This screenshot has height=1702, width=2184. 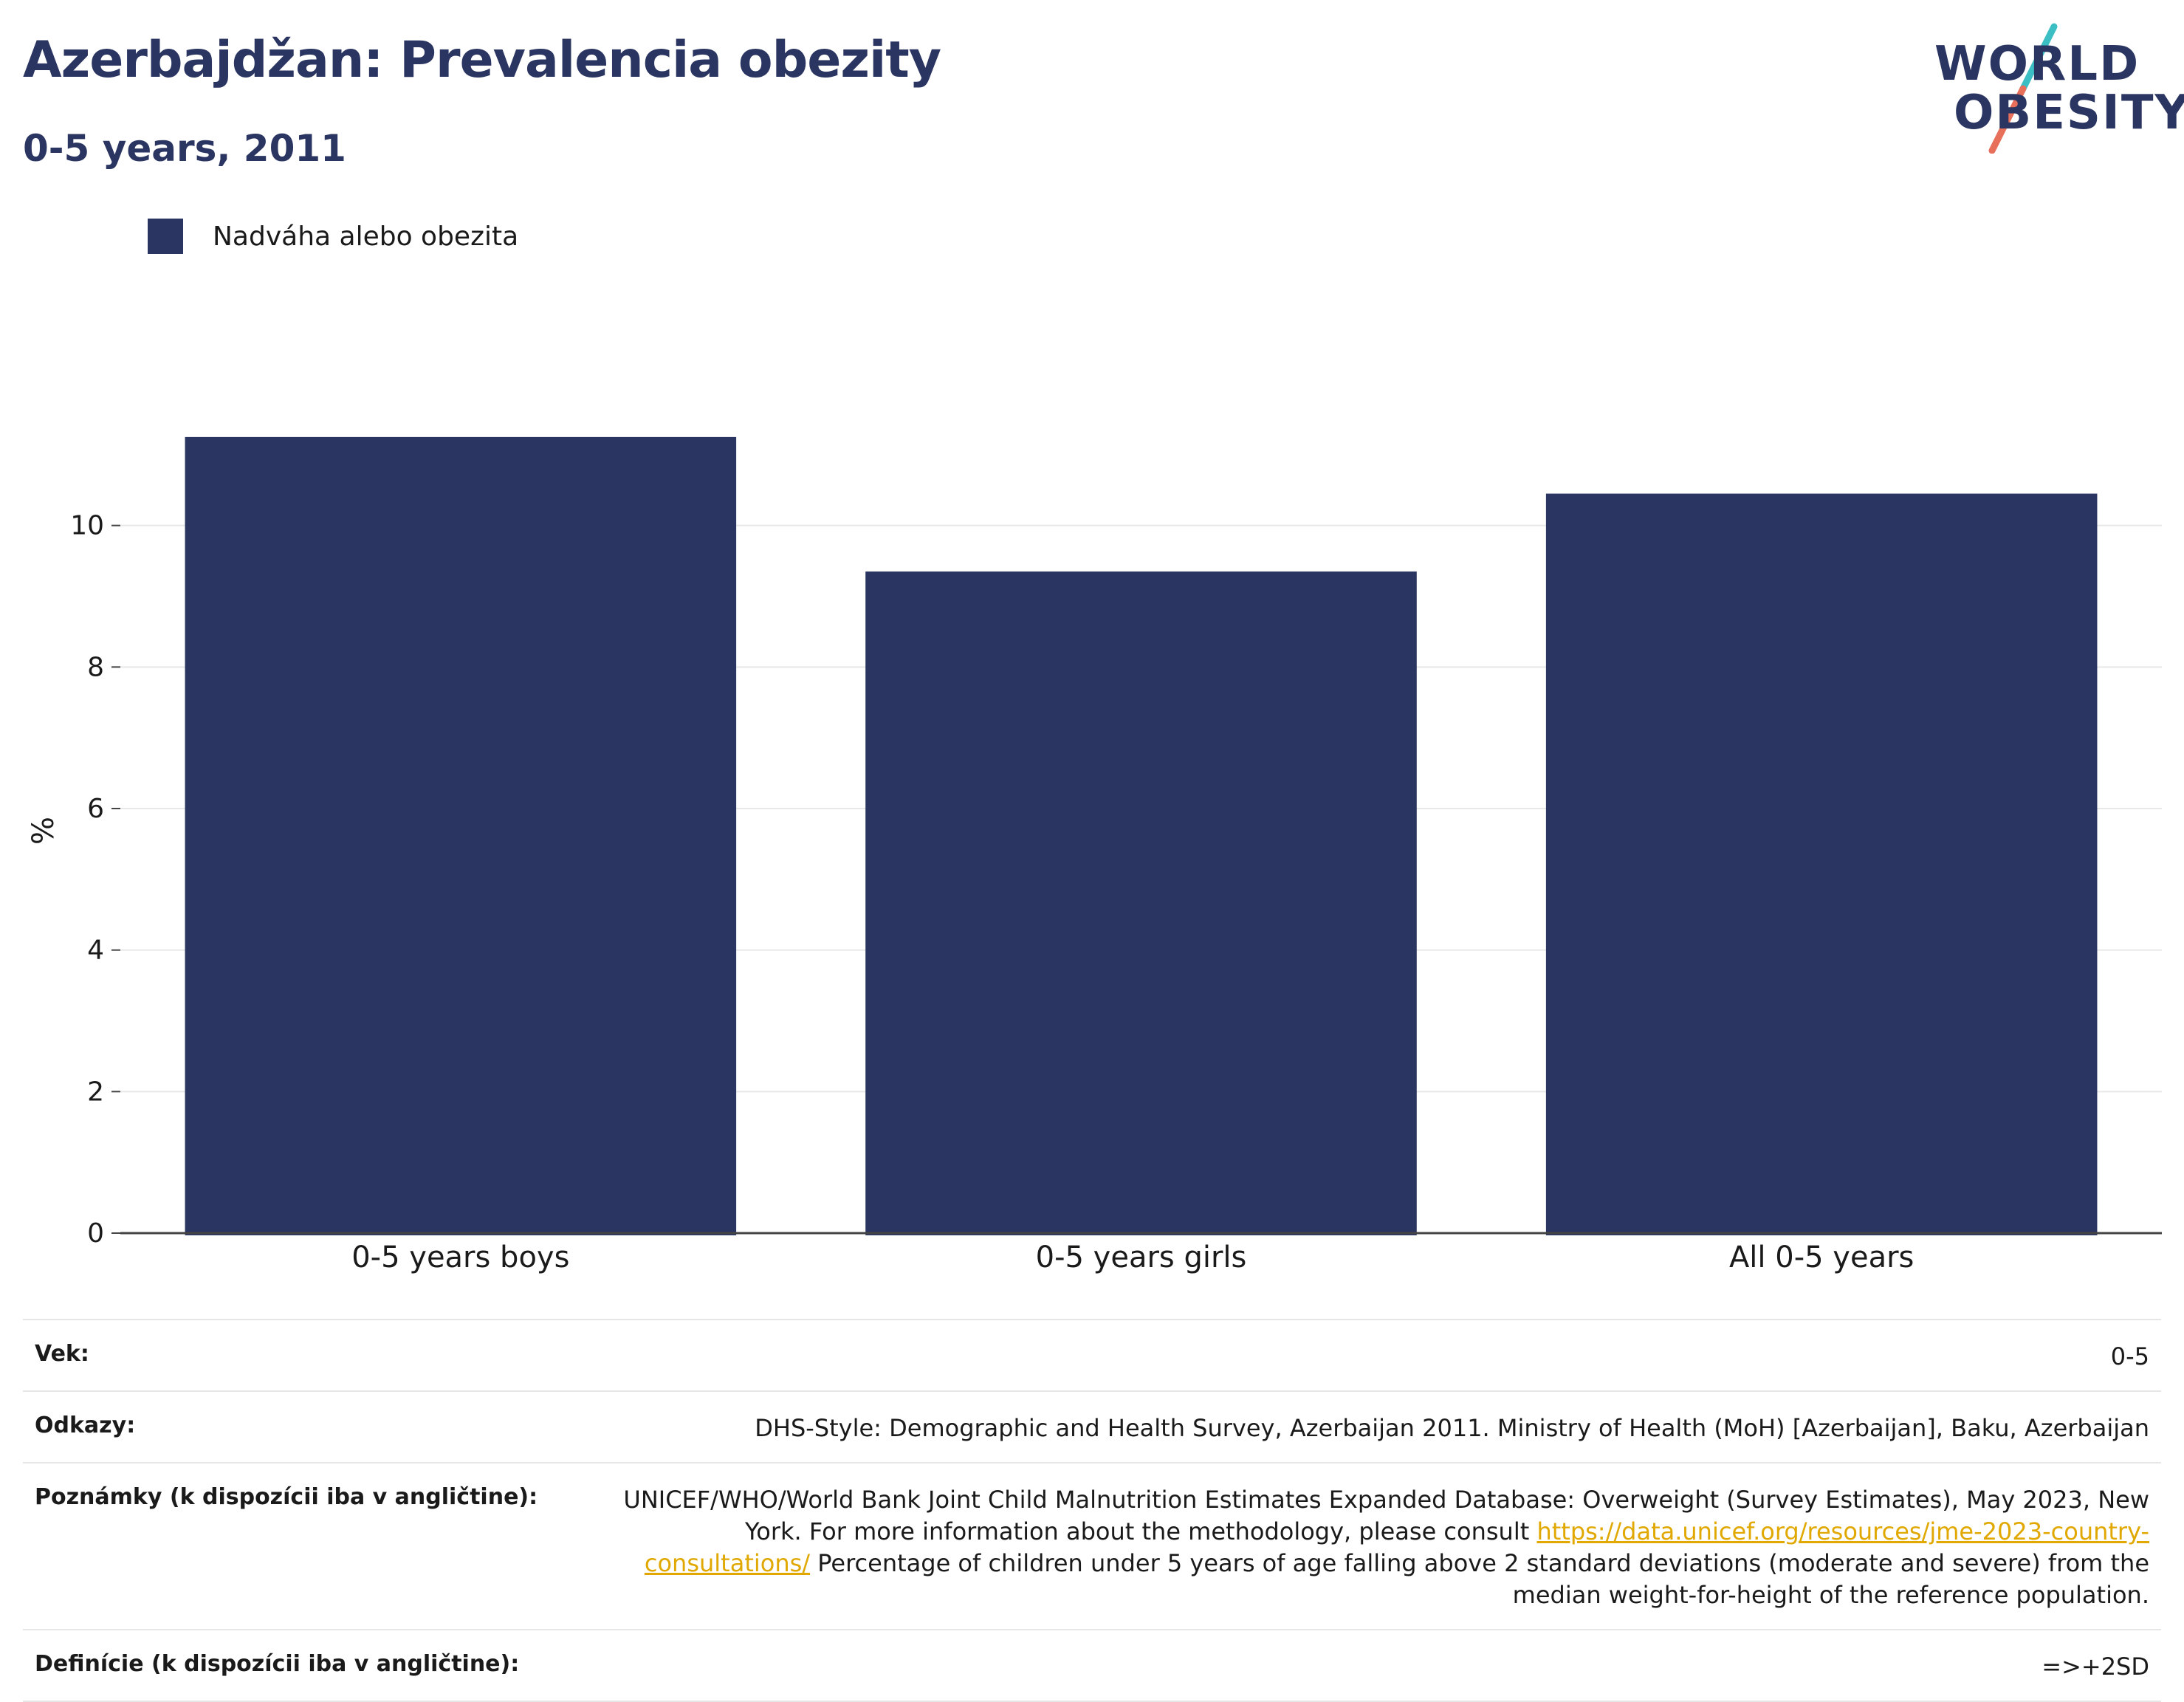 I want to click on legend-label: Nadváha alebo obezita, so click(x=366, y=236).